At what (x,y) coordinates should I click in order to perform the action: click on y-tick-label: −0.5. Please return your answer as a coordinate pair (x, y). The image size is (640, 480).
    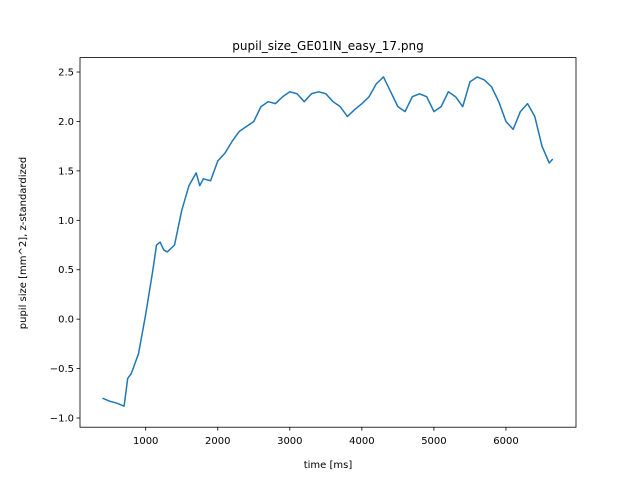
    Looking at the image, I should click on (62, 369).